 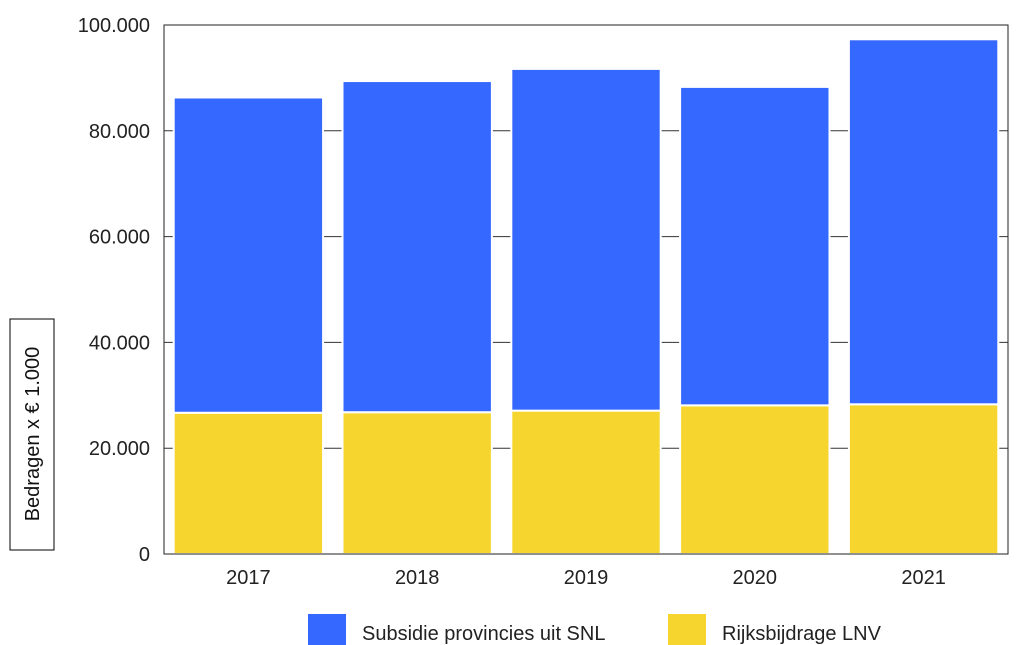 What do you see at coordinates (144, 555) in the screenshot?
I see `y-tick-label: 0` at bounding box center [144, 555].